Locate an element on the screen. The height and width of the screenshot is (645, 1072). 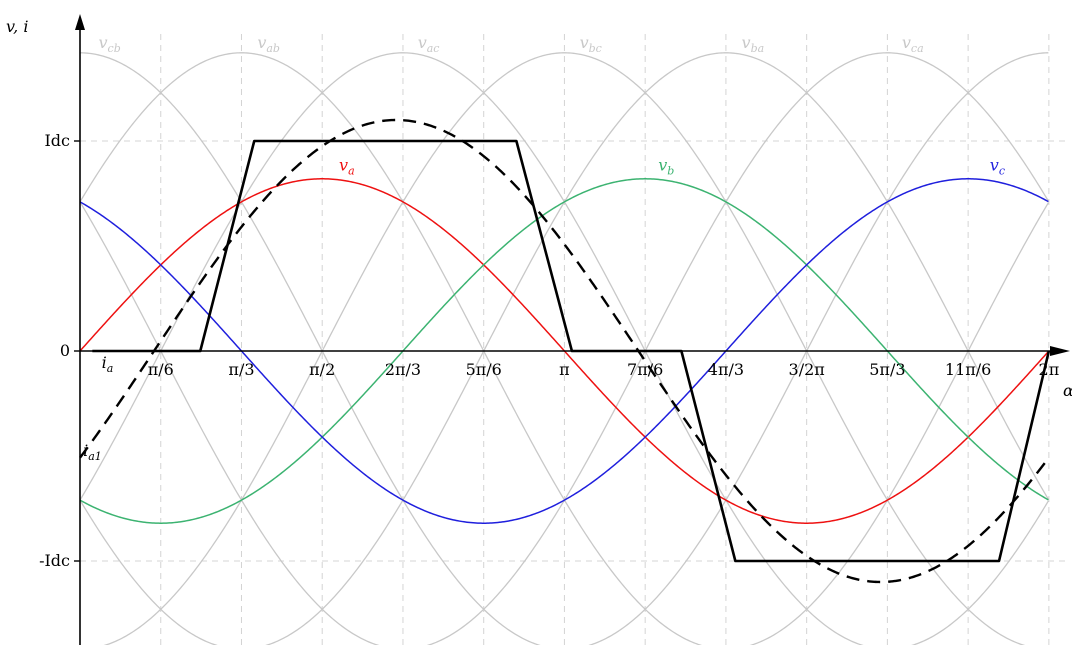
x-tick-label-1: π/3 is located at coordinates (241, 369).